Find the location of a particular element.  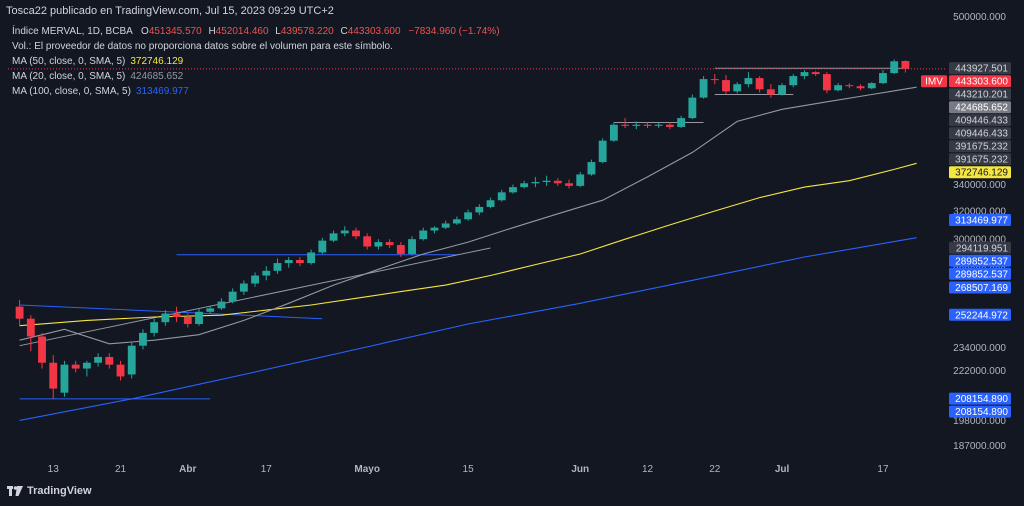

x-tick-label: Jun is located at coordinates (580, 469).